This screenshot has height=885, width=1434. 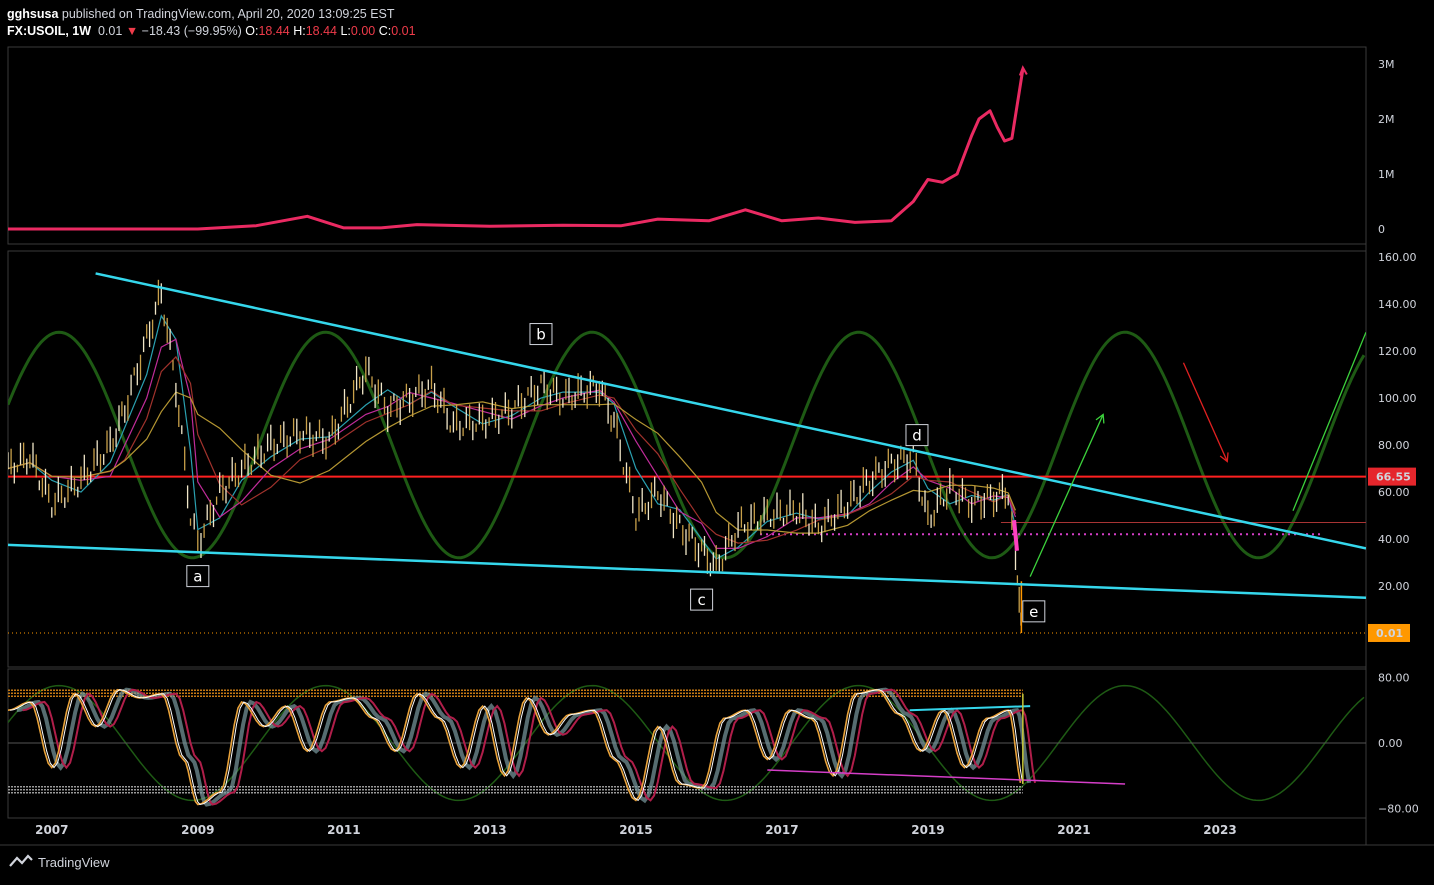 I want to click on green-1-arrowhead-icon, so click(x=1100, y=418).